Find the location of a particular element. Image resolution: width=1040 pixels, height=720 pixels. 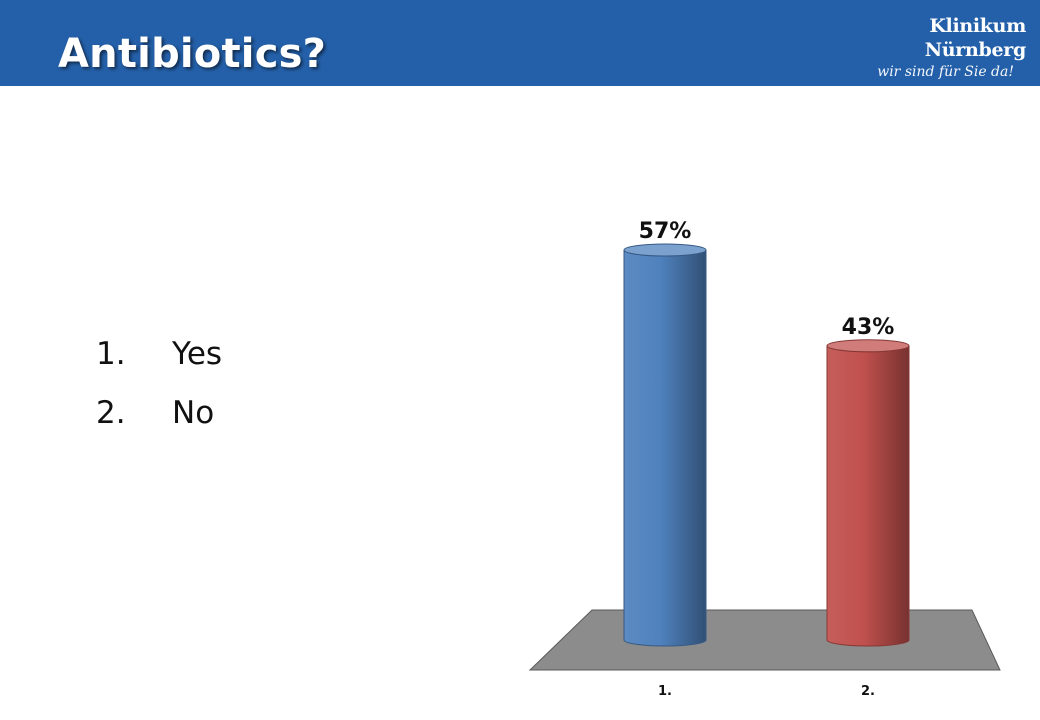

bar-2: 43% 2. is located at coordinates (868, 507).